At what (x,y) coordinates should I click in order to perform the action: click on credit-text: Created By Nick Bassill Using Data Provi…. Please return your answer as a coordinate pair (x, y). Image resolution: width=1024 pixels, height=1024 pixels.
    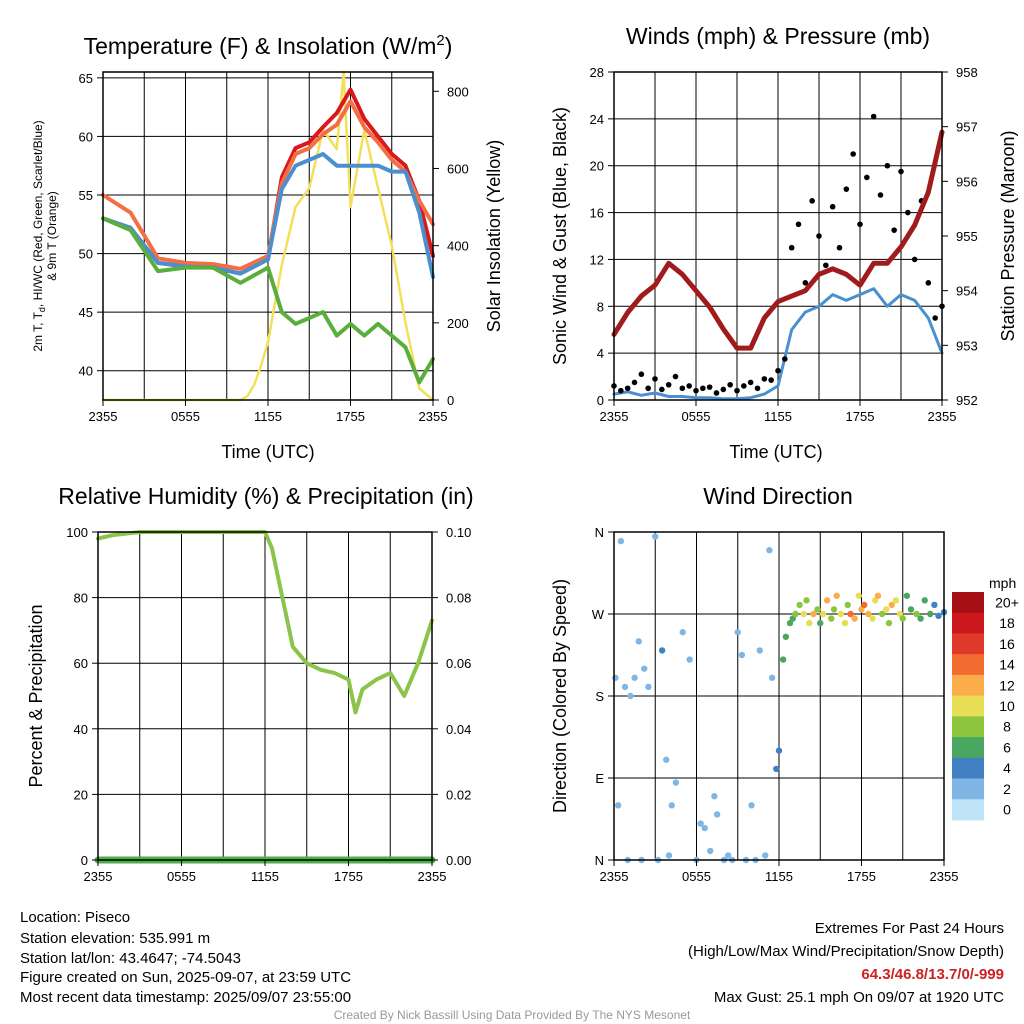
    Looking at the image, I should click on (512, 1015).